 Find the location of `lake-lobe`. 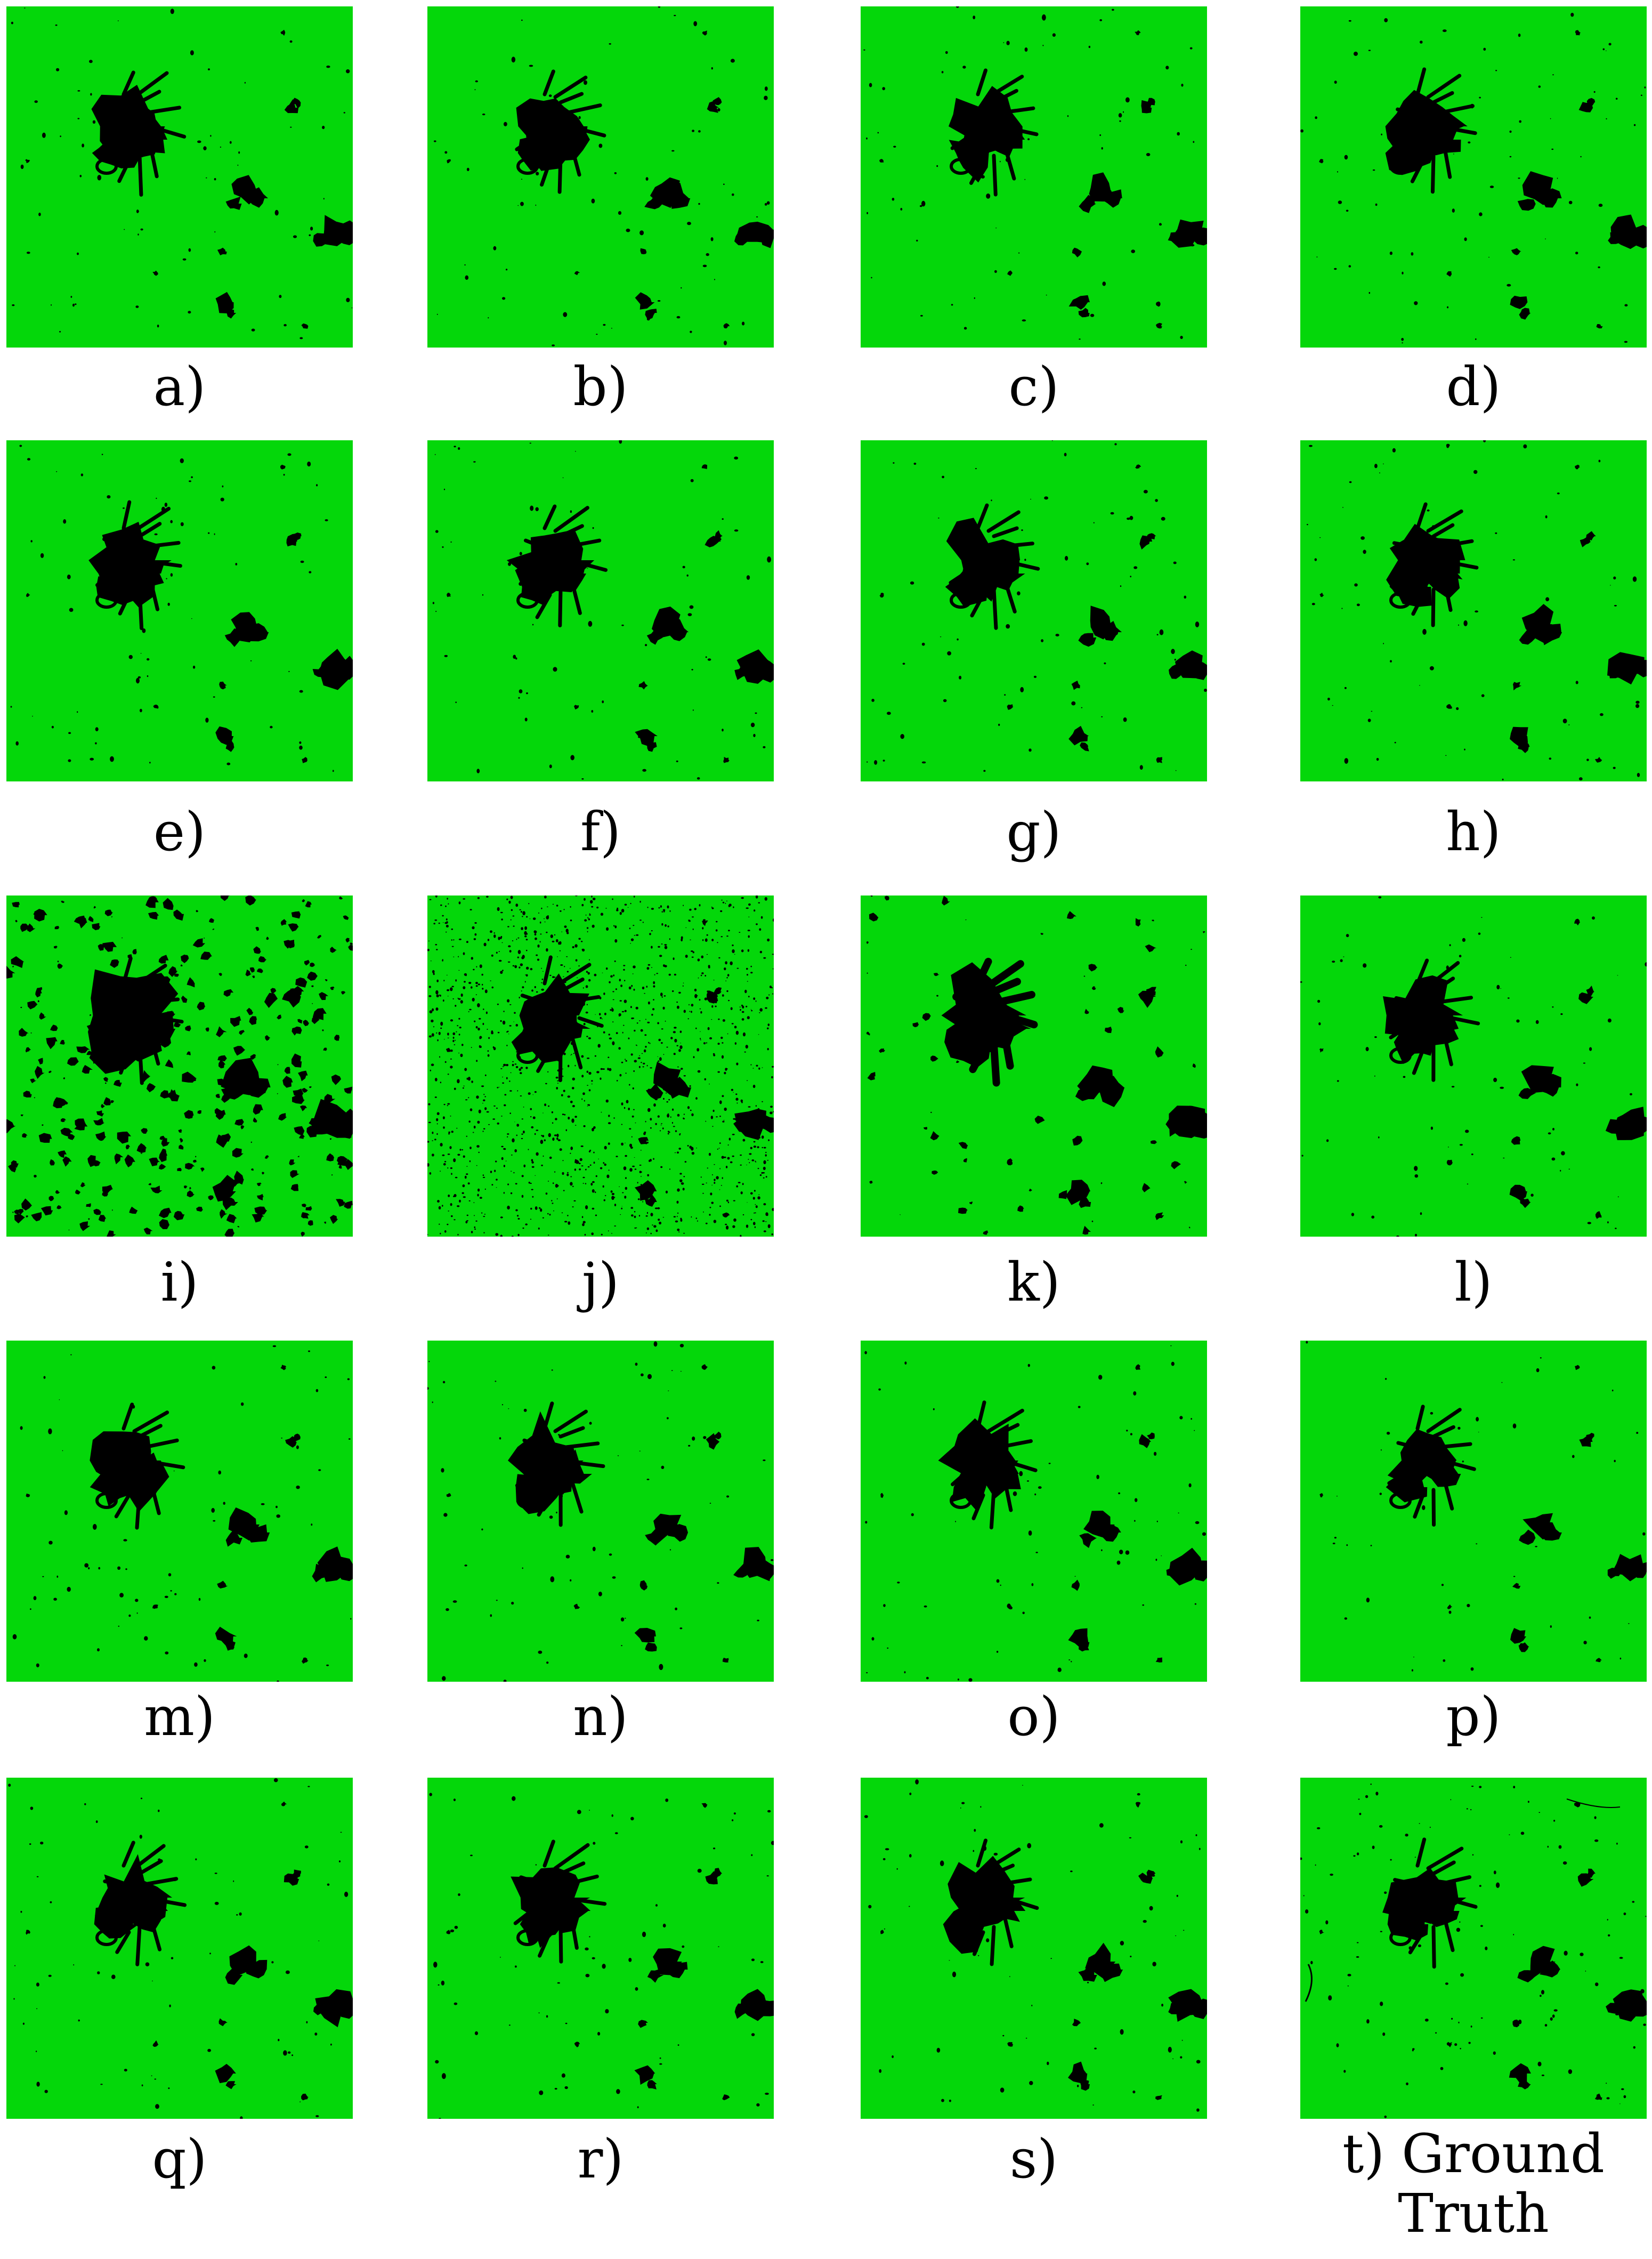

lake-lobe is located at coordinates (570, 1027).